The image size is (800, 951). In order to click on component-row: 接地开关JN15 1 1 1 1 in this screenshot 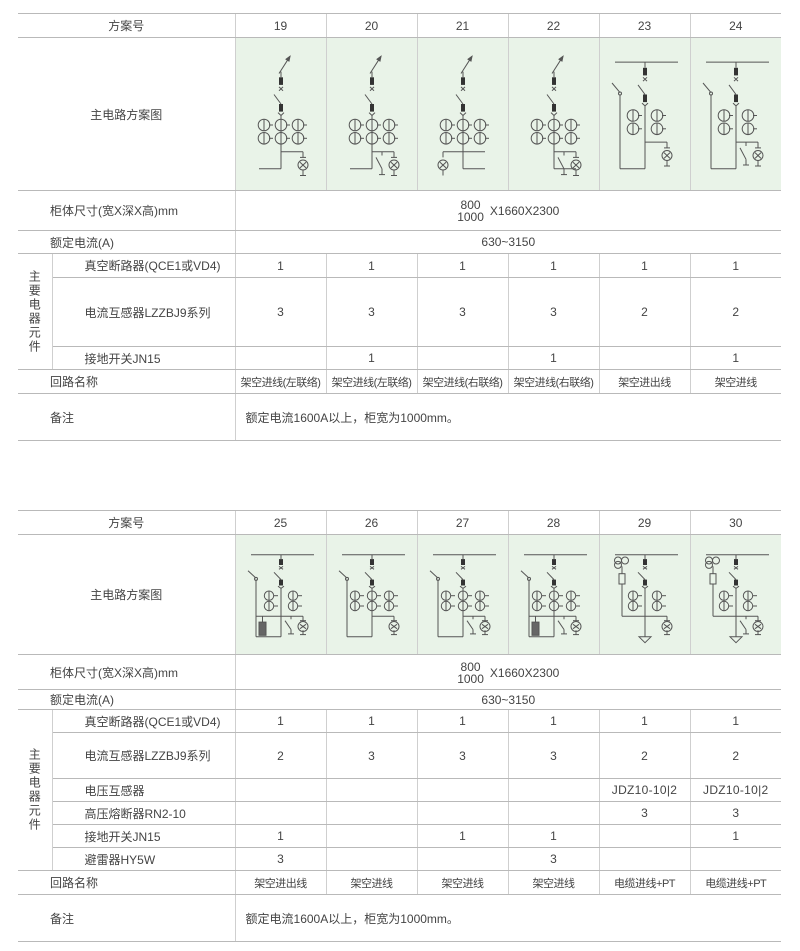, I will do `click(400, 836)`.